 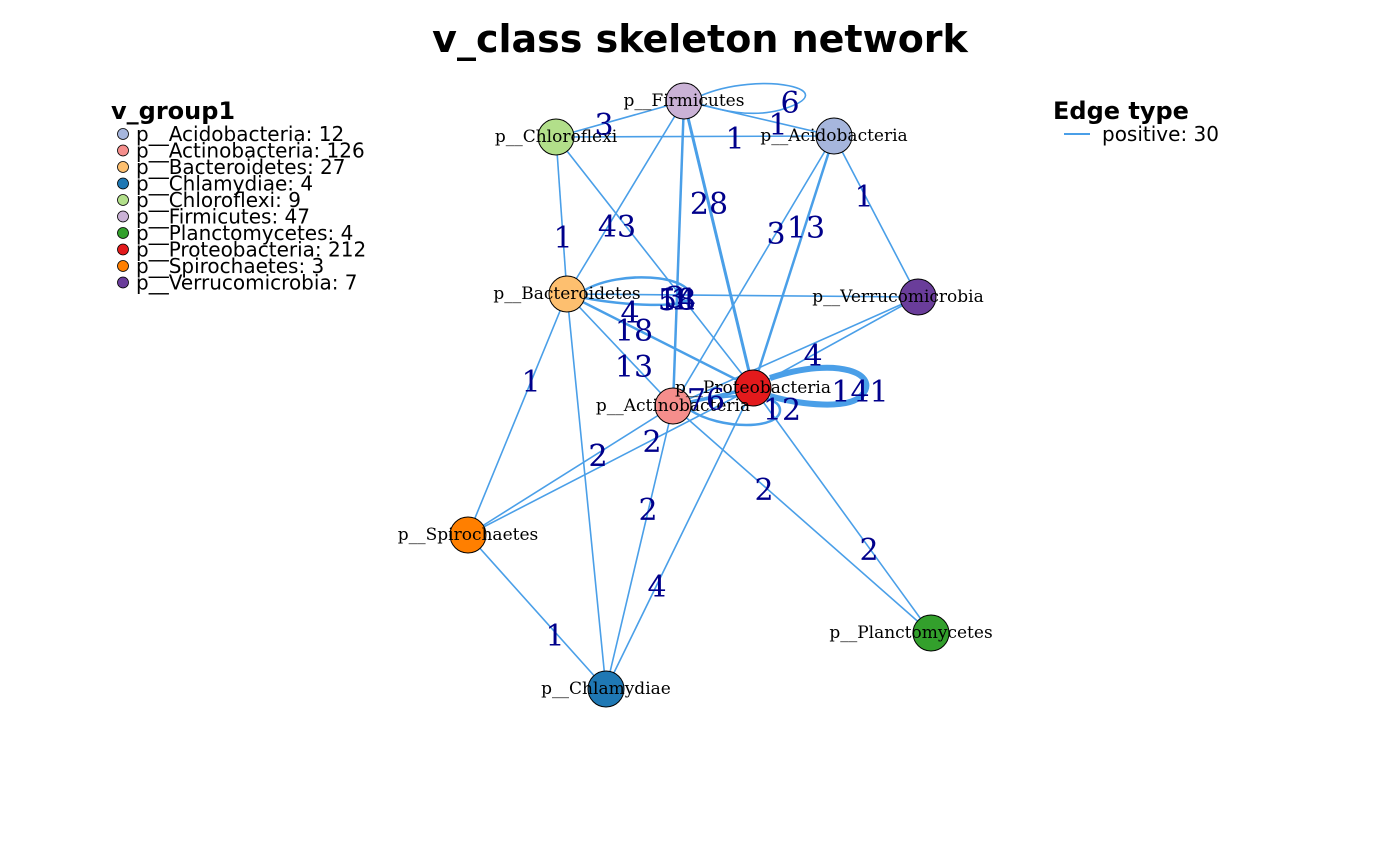 What do you see at coordinates (706, 400) in the screenshot?
I see `edge-weight-label: 76` at bounding box center [706, 400].